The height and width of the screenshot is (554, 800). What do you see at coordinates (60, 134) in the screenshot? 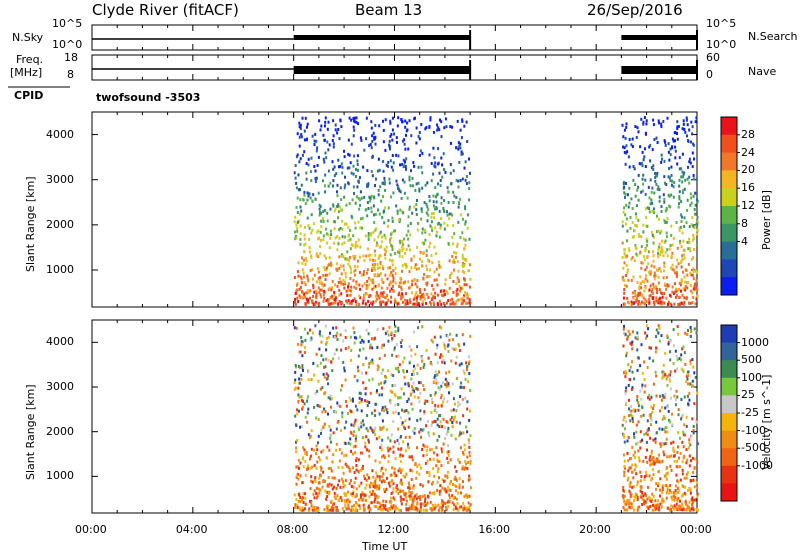
I see `power-ytick-3: 4000` at bounding box center [60, 134].